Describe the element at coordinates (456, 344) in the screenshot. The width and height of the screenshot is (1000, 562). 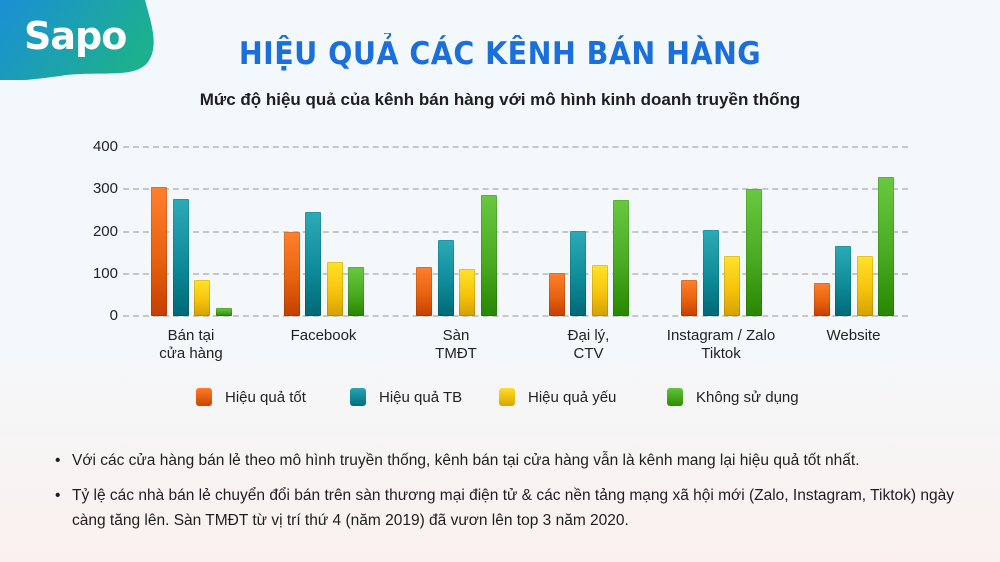
I see `x-tick-label: Sàn TMĐT` at that location.